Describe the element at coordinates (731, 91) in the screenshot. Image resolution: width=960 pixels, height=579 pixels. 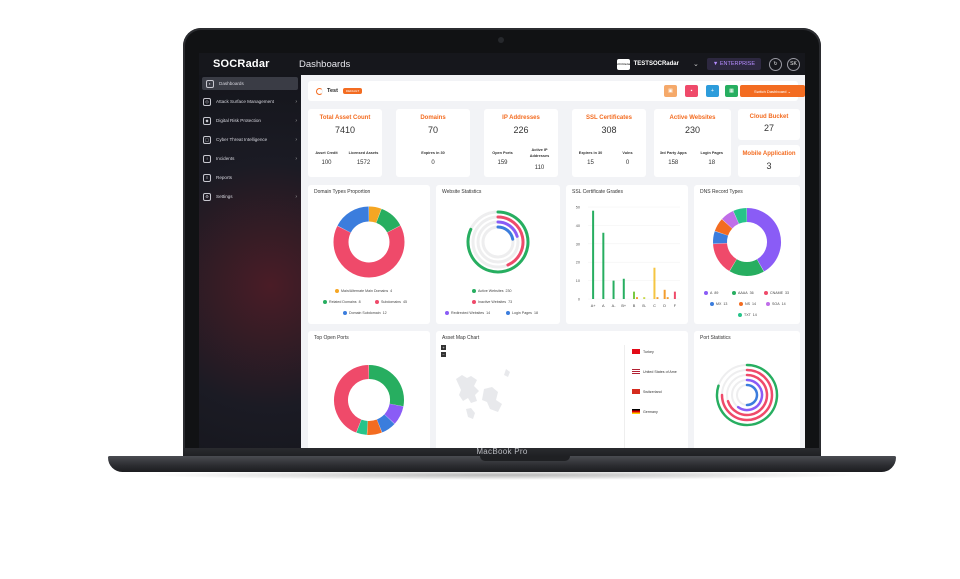
I see `grid-icon: ▦` at that location.